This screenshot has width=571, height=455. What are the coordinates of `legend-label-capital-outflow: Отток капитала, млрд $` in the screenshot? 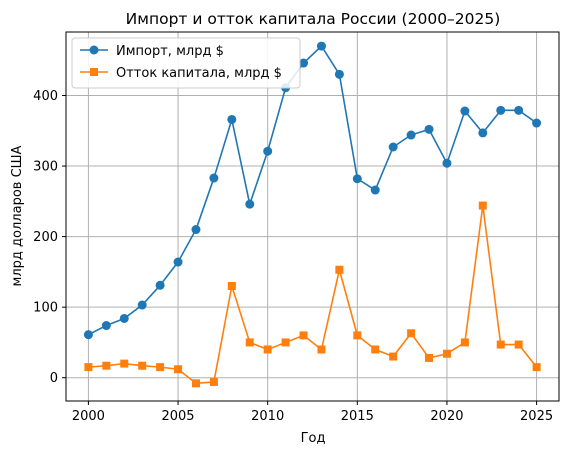 It's located at (199, 73).